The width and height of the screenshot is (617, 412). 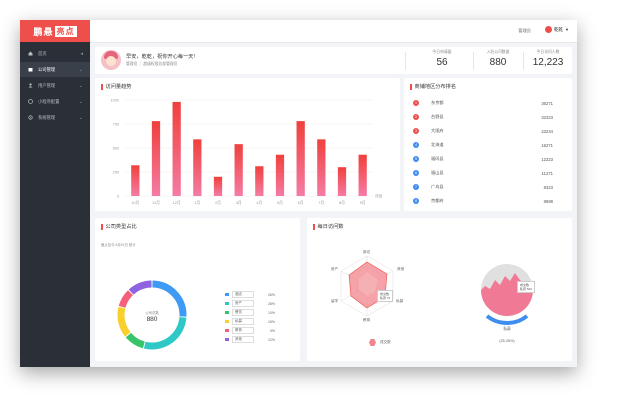 What do you see at coordinates (437, 158) in the screenshot?
I see `region-name: 福冈县` at bounding box center [437, 158].